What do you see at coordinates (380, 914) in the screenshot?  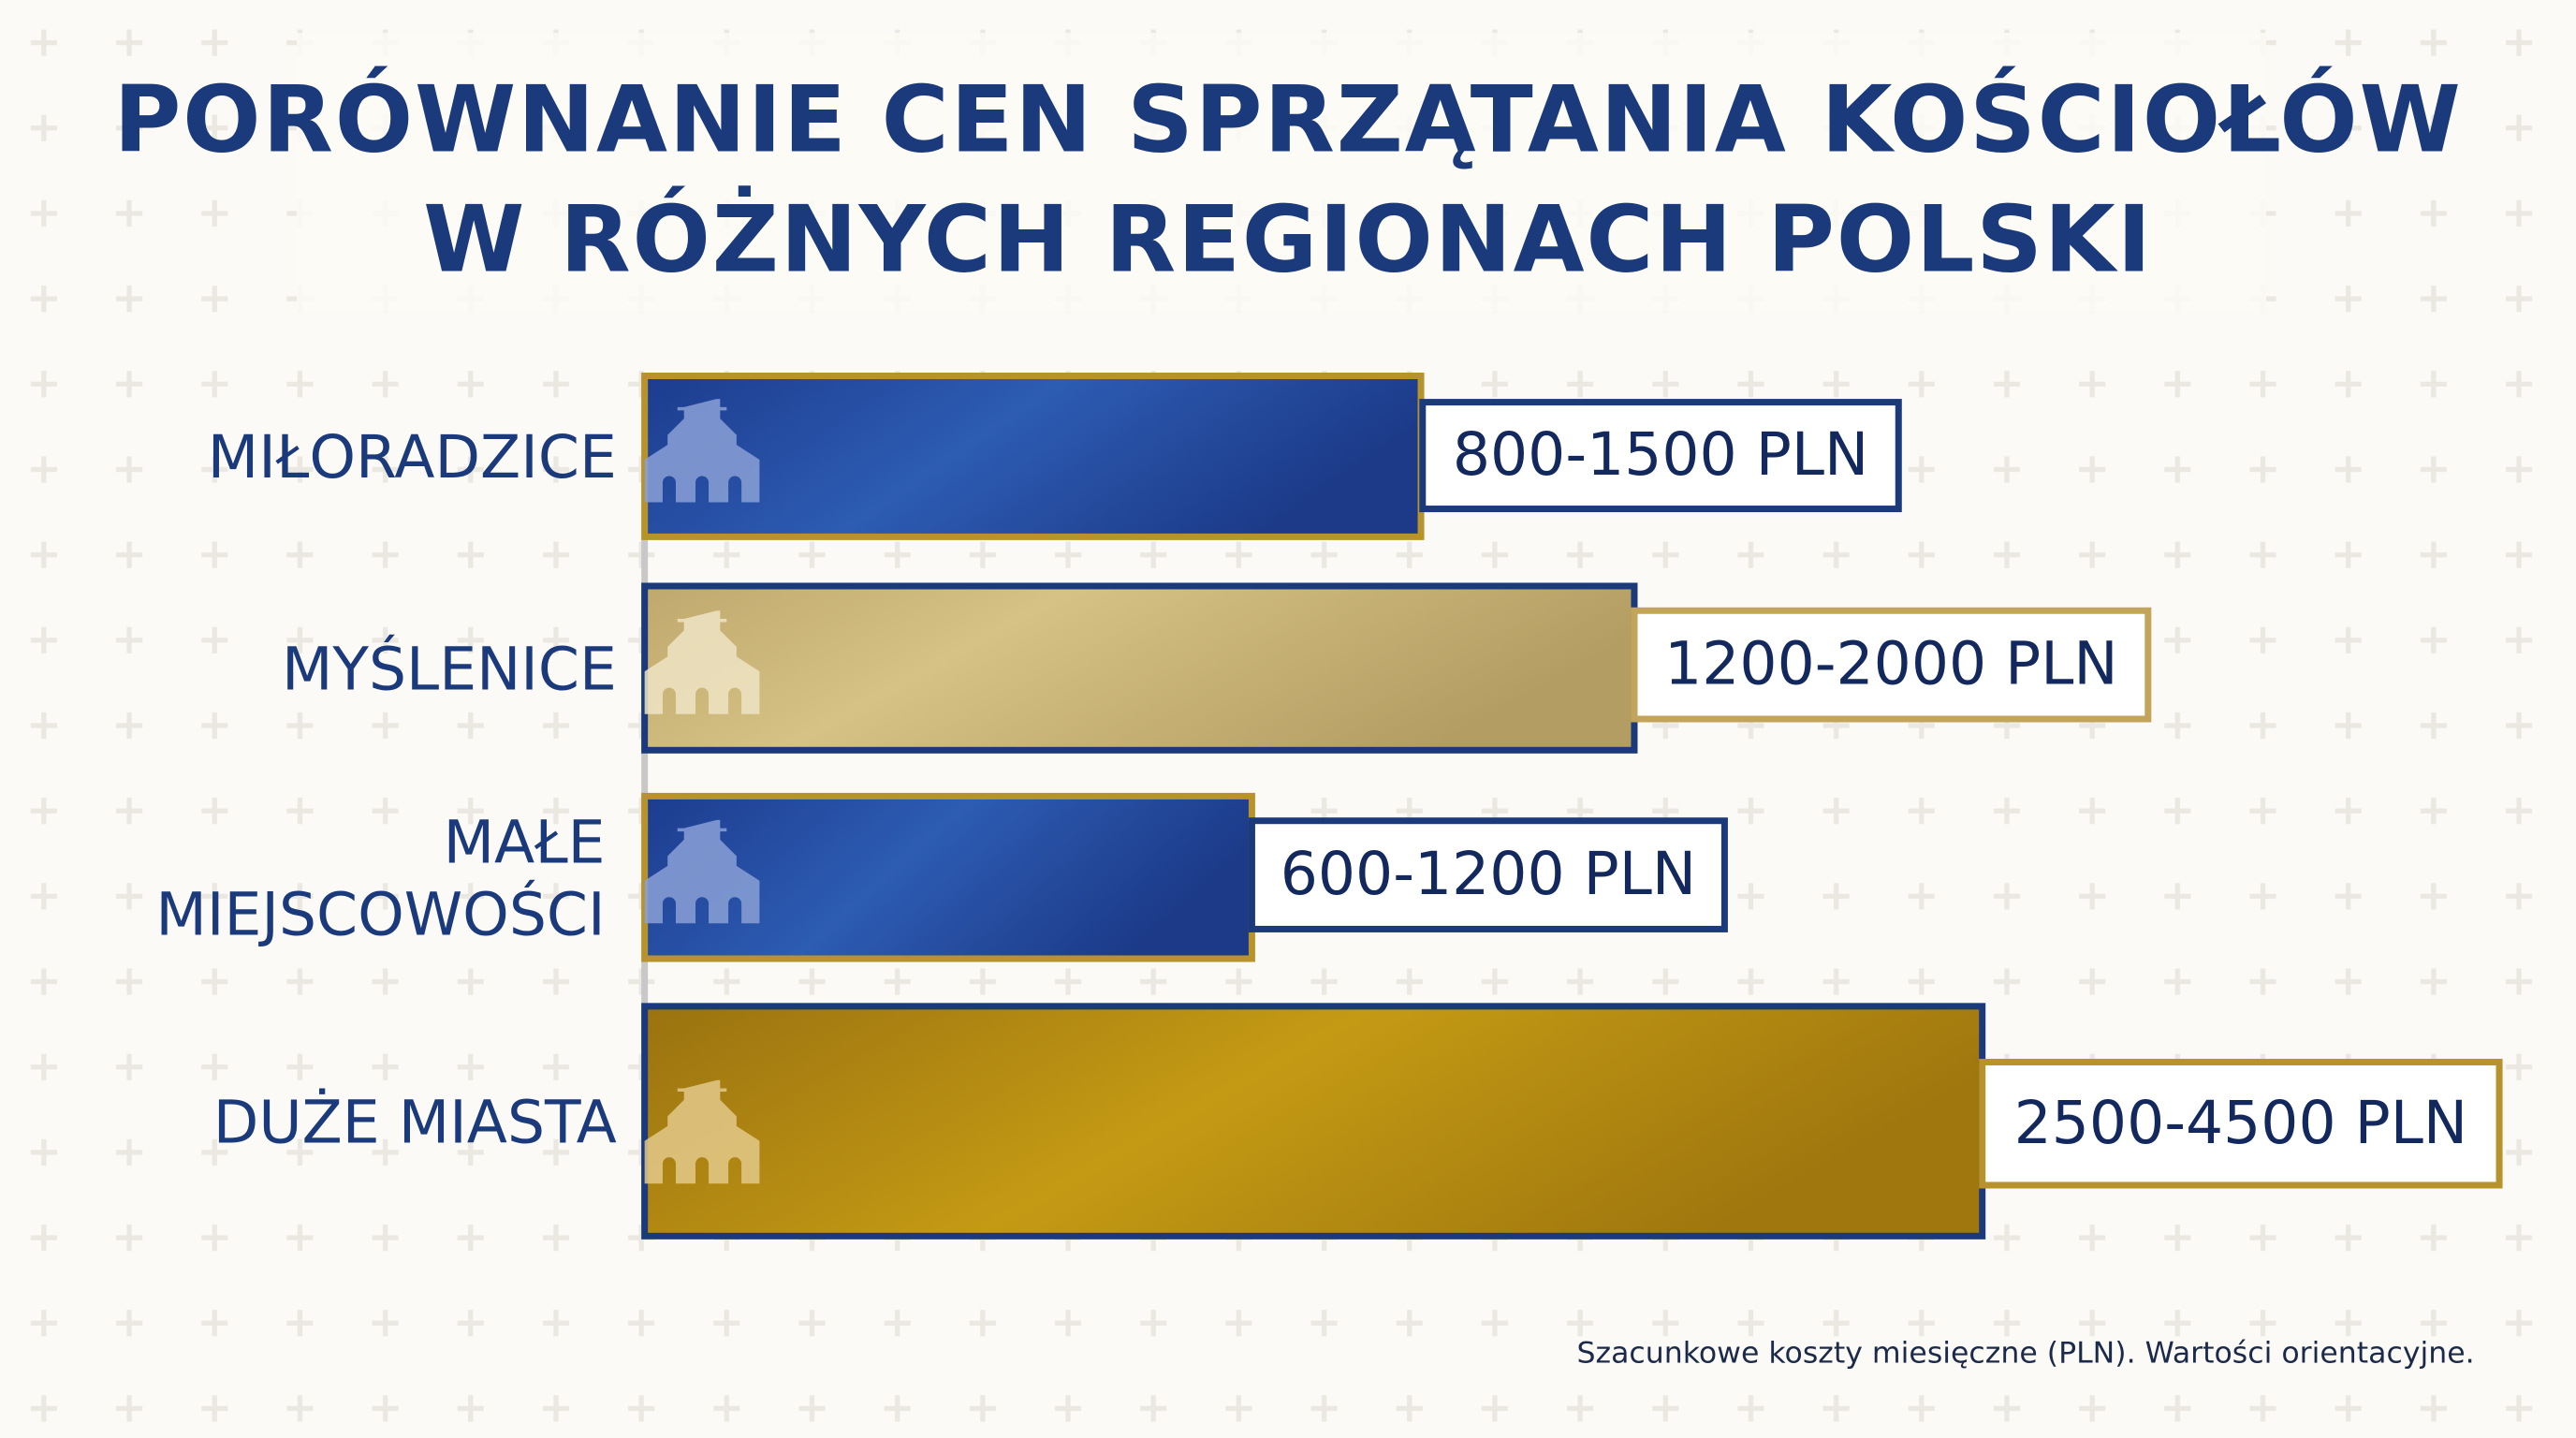 I see `category-label: MIEJSCOWOŚCI` at bounding box center [380, 914].